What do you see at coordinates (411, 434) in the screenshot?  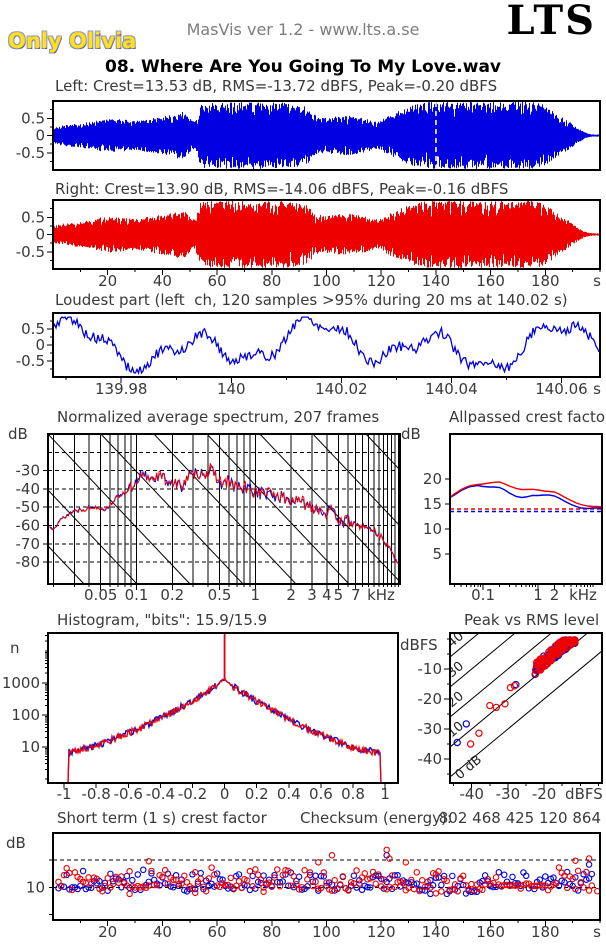 I see `allpassed-y-unit: dB` at bounding box center [411, 434].